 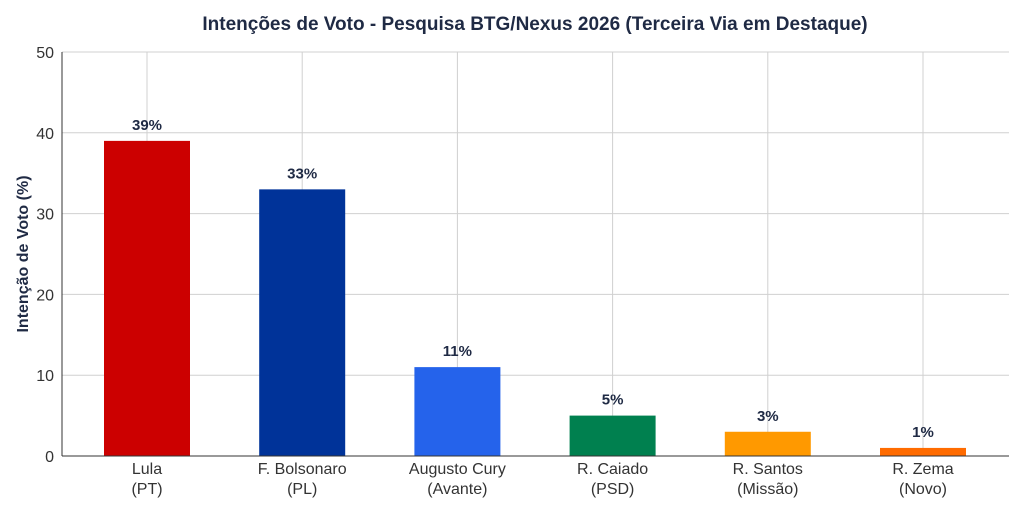 What do you see at coordinates (45, 53) in the screenshot?
I see `y-tick-label: 50` at bounding box center [45, 53].